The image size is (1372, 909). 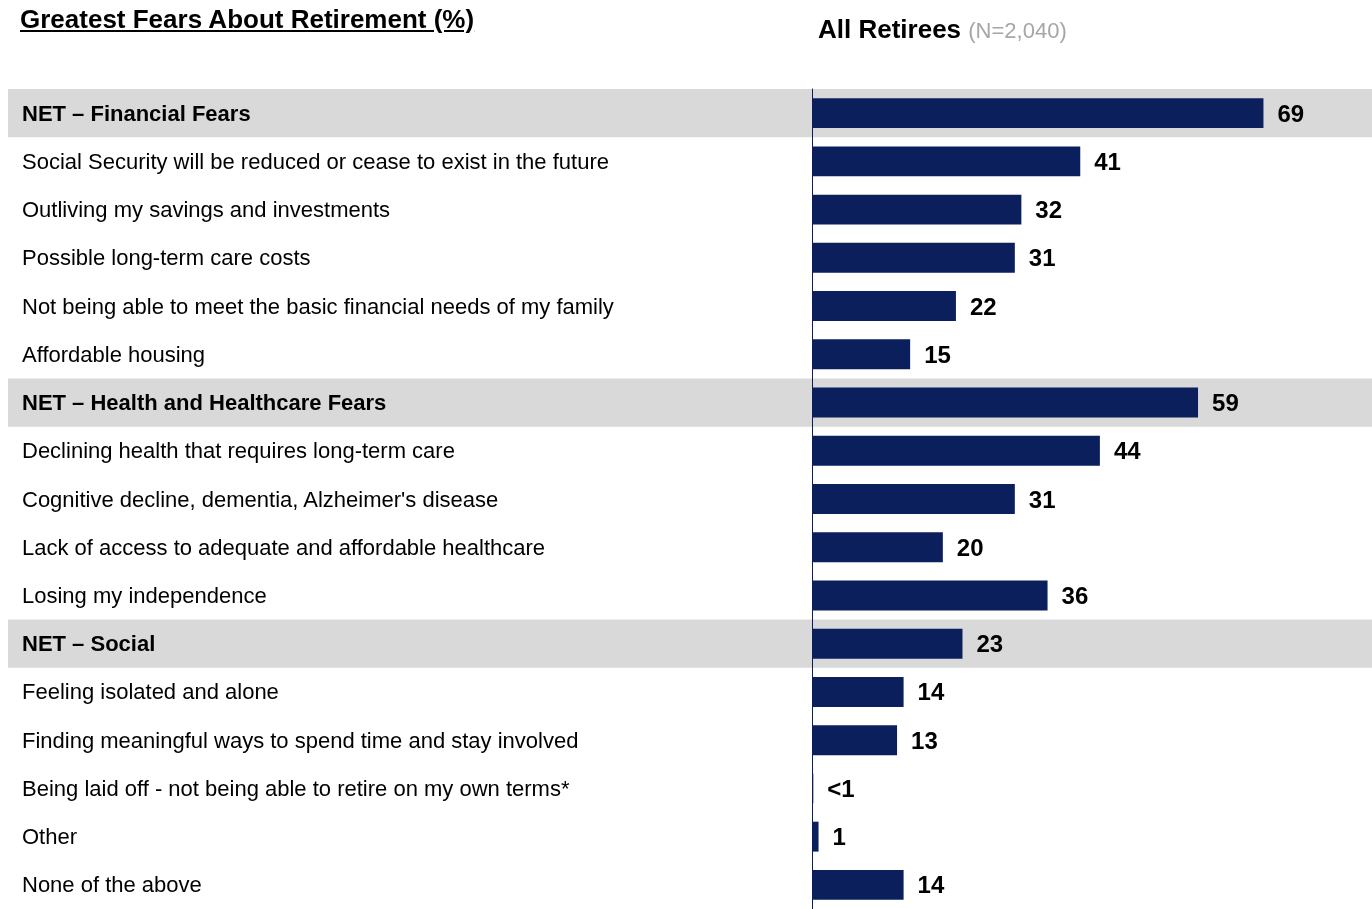 I want to click on text: Greatest Fears About Retirement (%), so click(x=247, y=19).